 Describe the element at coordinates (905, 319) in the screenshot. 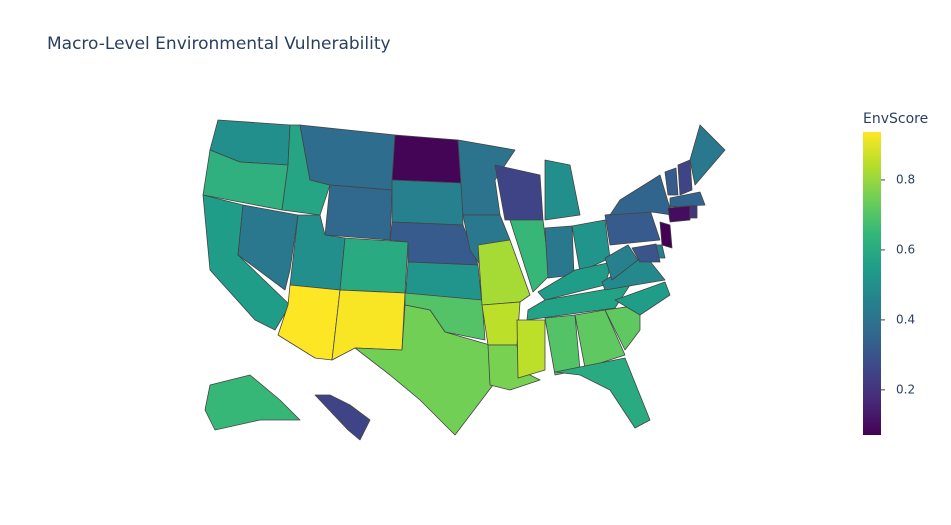

I see `colorbar-tick-label: 0.4` at that location.